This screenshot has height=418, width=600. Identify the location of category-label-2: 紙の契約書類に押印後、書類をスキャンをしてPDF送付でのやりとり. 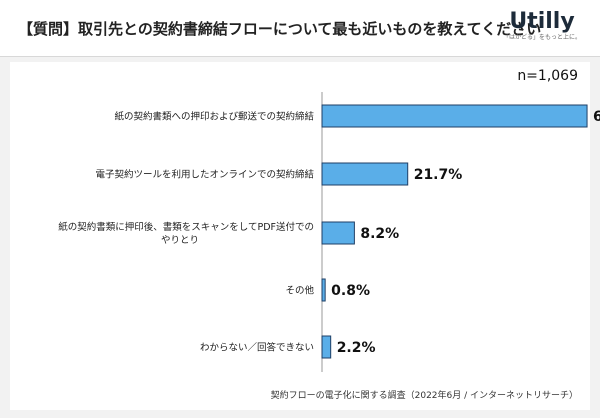
(186, 233).